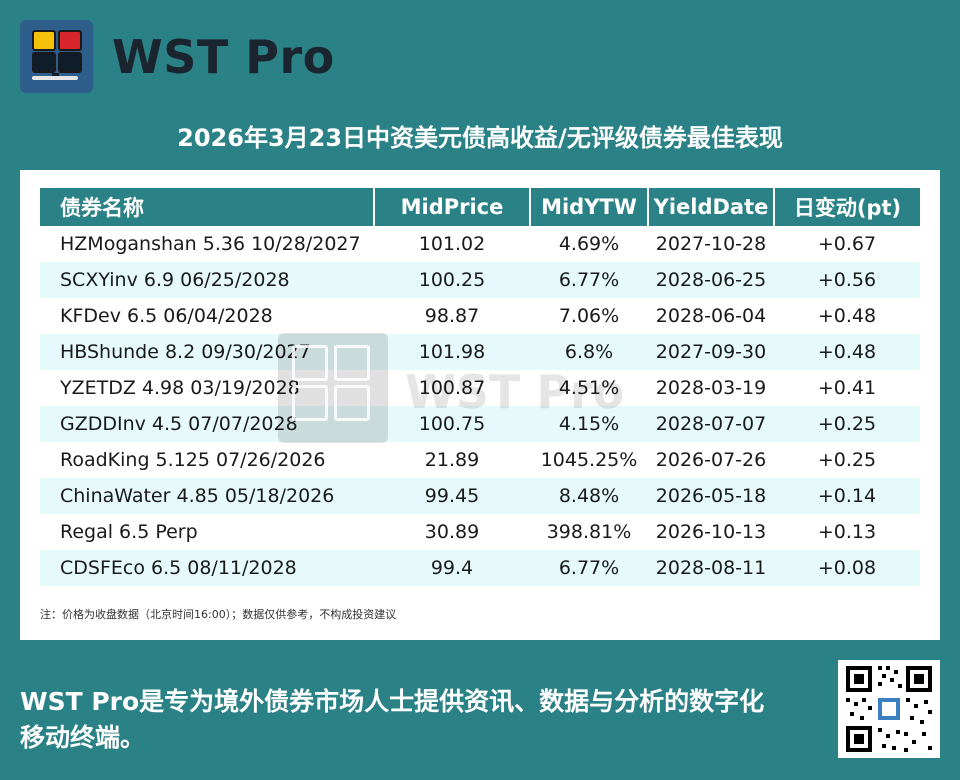 The width and height of the screenshot is (960, 780). Describe the element at coordinates (452, 244) in the screenshot. I see `midprice-cell: 101.02` at that location.